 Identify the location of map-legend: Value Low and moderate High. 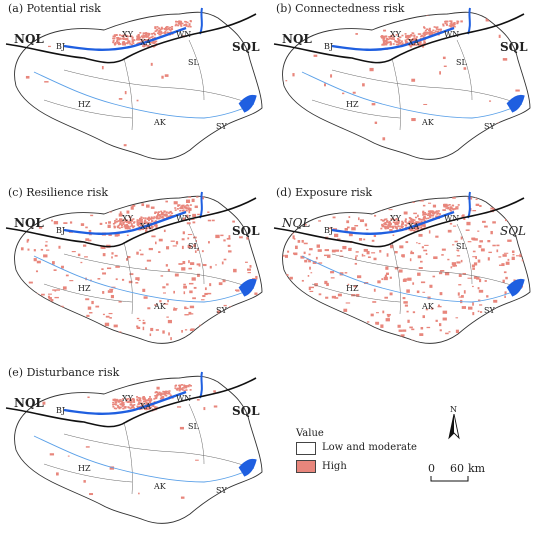
(356, 458).